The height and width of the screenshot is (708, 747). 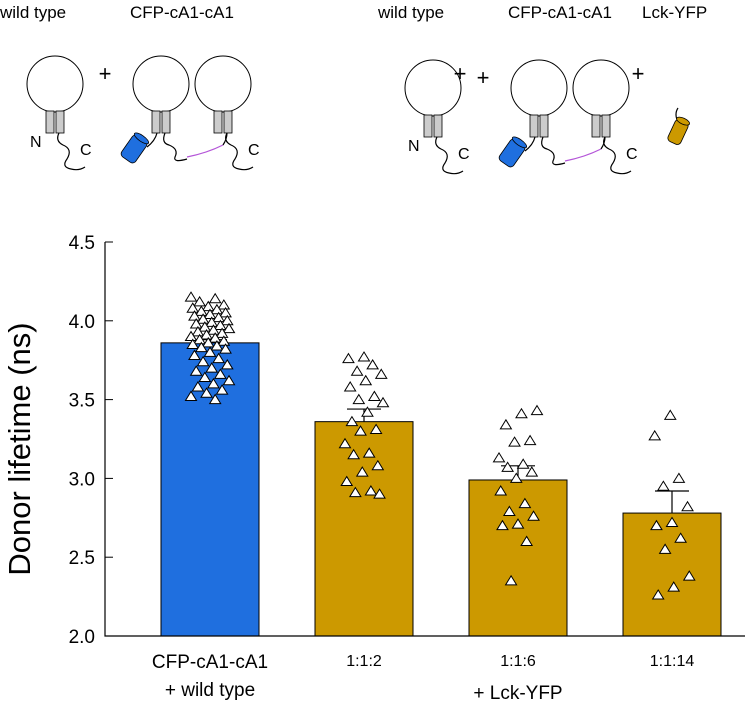 What do you see at coordinates (517, 693) in the screenshot?
I see `x-annotation: + Lck-YFP` at bounding box center [517, 693].